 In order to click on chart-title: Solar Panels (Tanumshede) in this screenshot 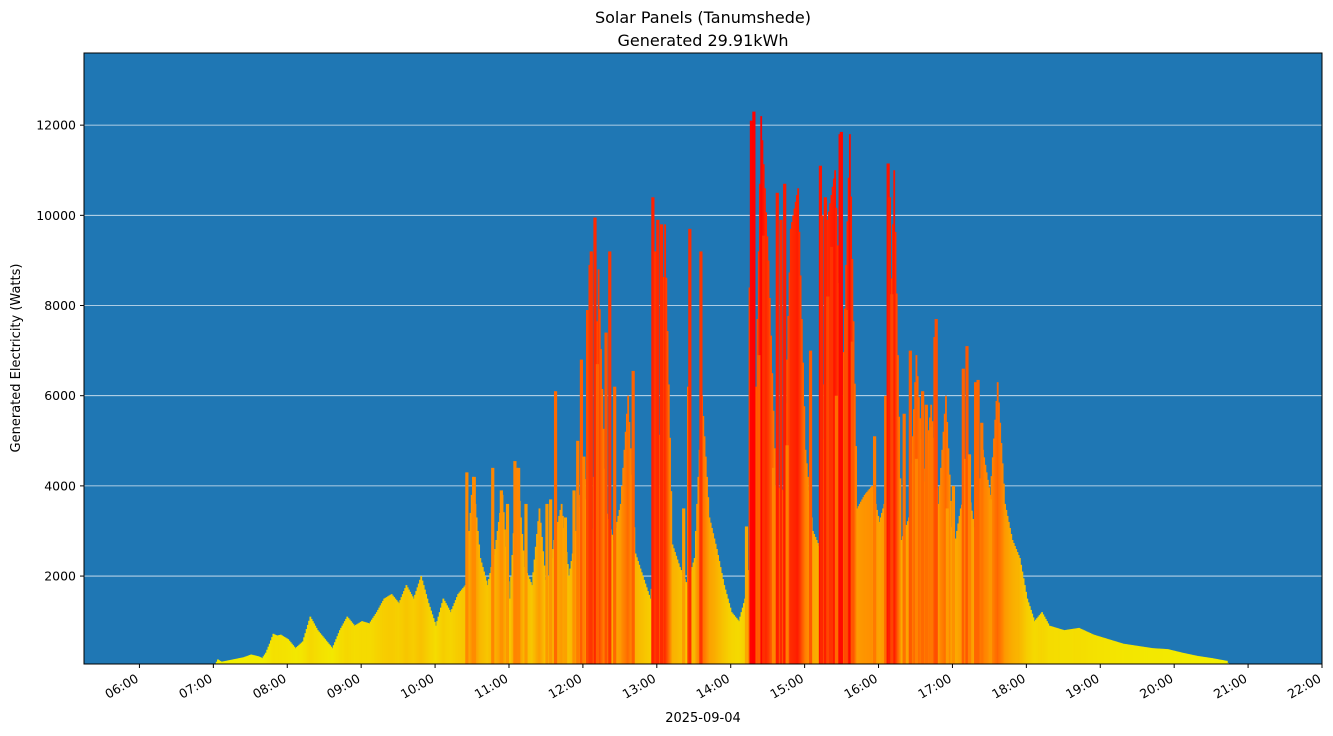, I will do `click(703, 17)`.